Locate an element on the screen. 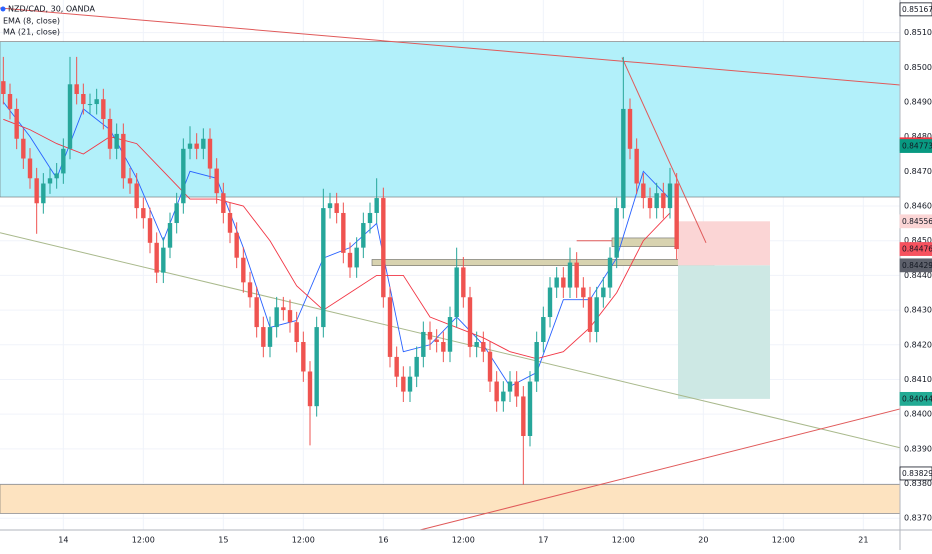 This screenshot has height=554, width=932. y-tick-label: 0.85100 is located at coordinates (918, 32).